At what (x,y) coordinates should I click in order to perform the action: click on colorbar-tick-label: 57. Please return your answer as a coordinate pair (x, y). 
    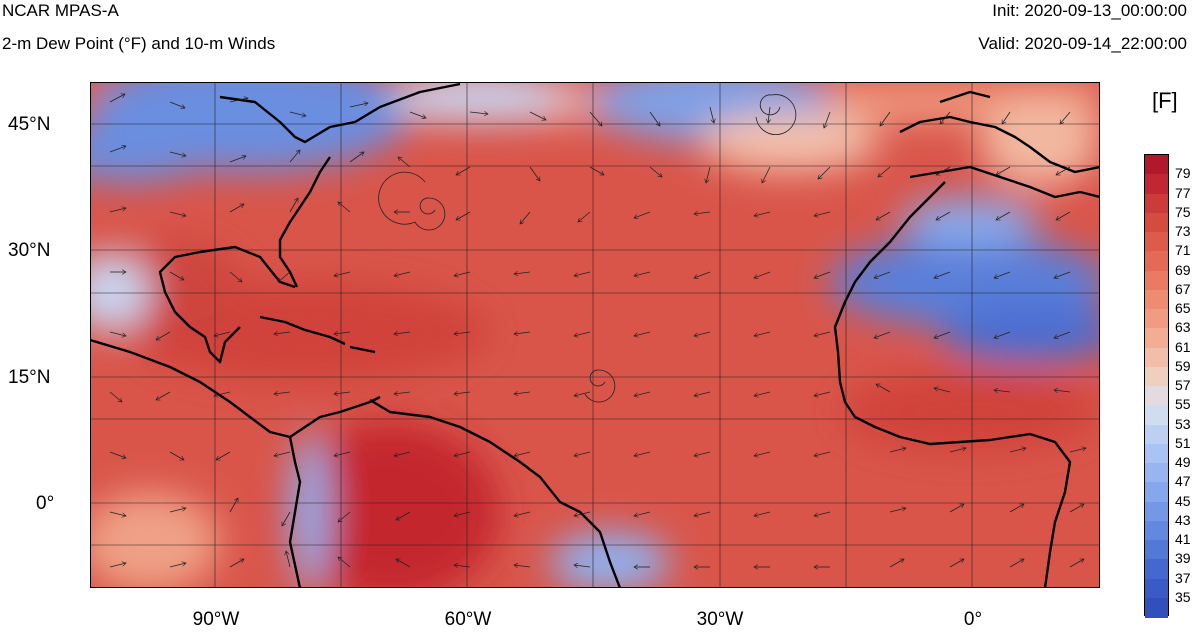
    Looking at the image, I should click on (1183, 385).